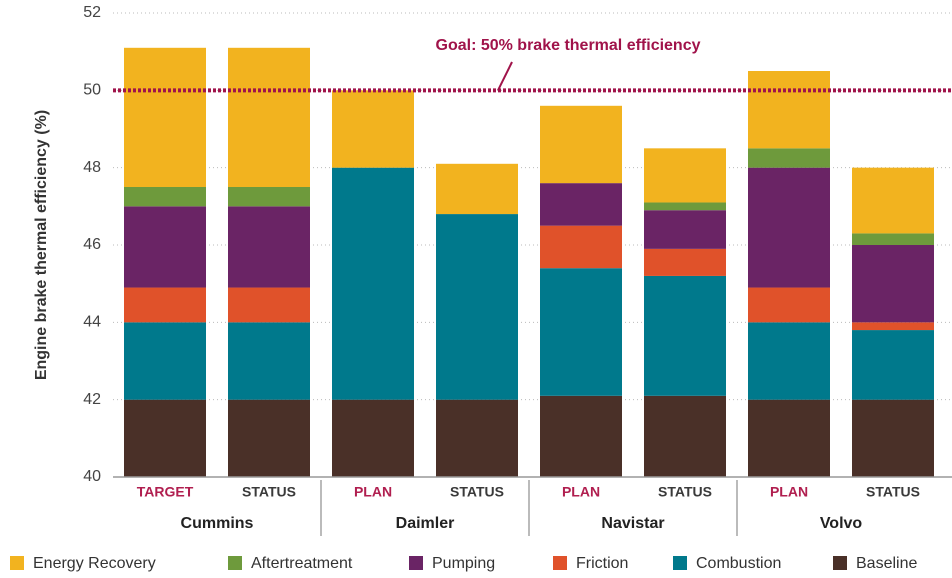  What do you see at coordinates (463, 563) in the screenshot?
I see `legend-label: Pumping` at bounding box center [463, 563].